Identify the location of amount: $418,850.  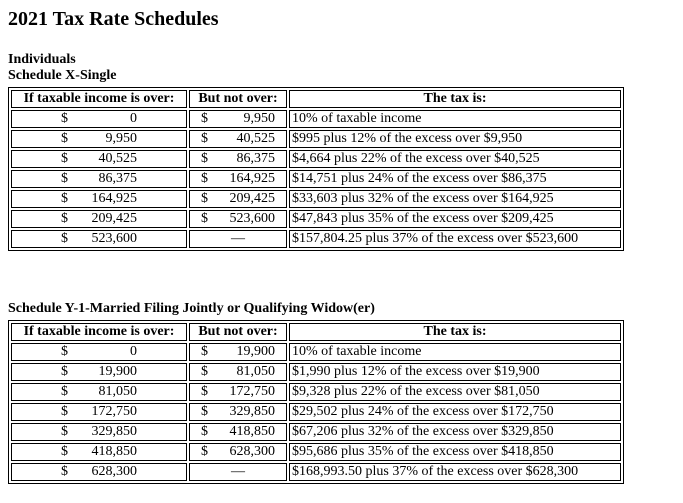
(238, 432).